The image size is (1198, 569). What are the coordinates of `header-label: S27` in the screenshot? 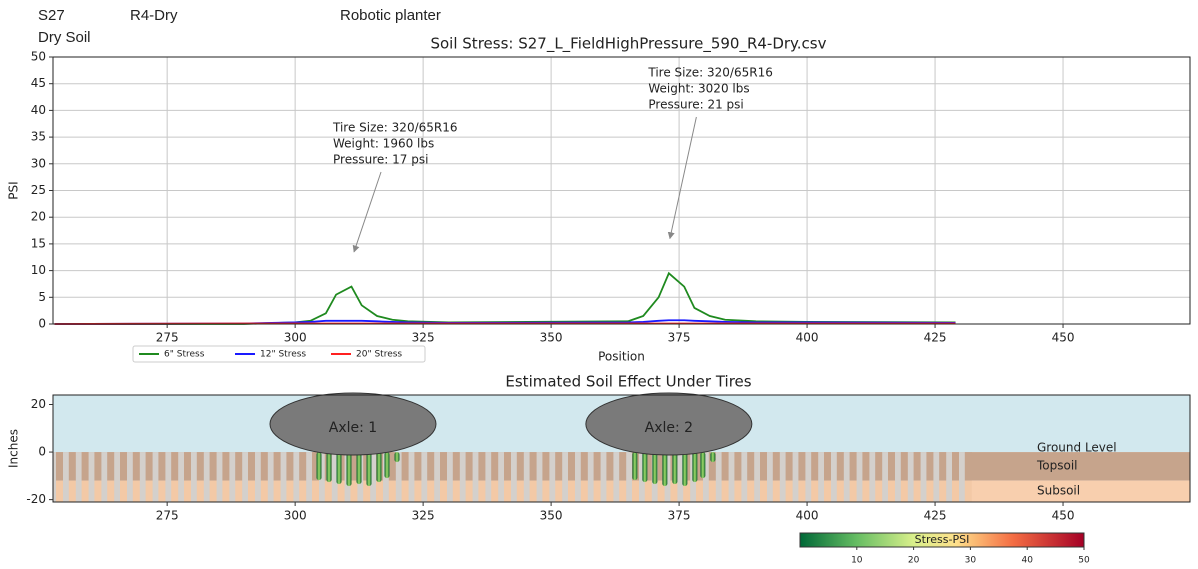 It's located at (51, 15).